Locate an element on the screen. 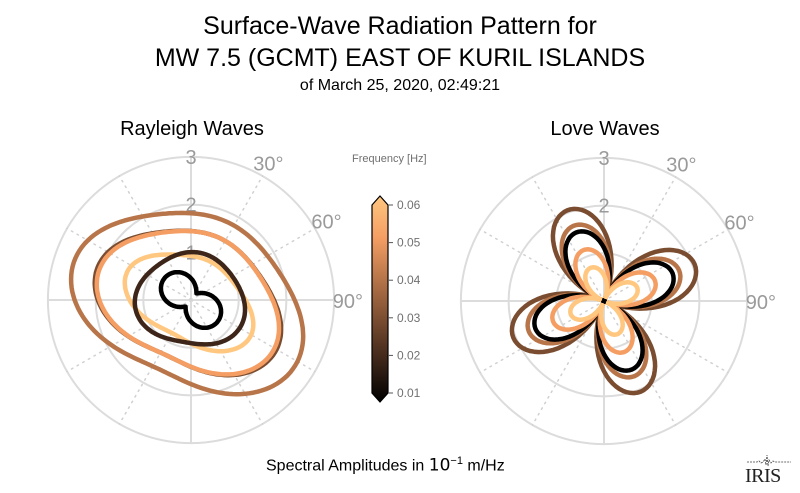 Image resolution: width=800 pixels, height=493 pixels. units-exponent: −1 is located at coordinates (456, 461).